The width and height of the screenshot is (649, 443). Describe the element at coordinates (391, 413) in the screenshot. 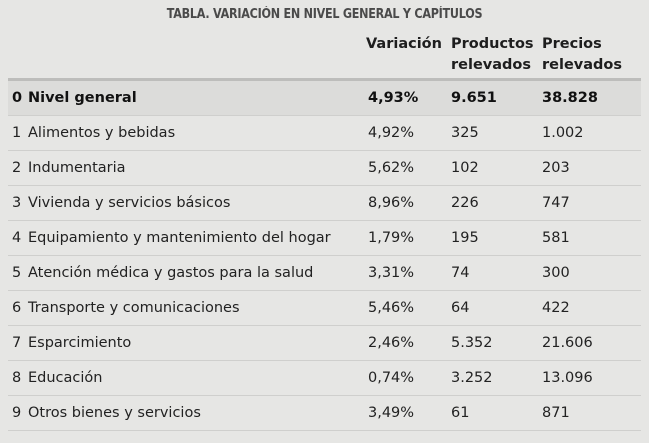

I see `row-variacion: 3,49%` at that location.